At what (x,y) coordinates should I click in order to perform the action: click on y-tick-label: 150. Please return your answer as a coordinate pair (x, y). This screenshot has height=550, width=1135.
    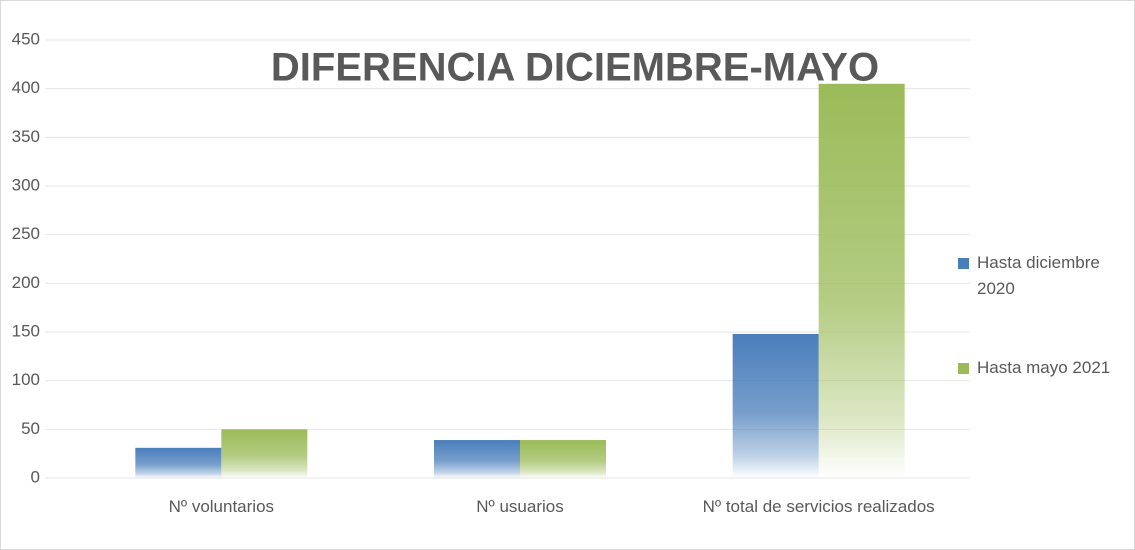
    Looking at the image, I should click on (26, 330).